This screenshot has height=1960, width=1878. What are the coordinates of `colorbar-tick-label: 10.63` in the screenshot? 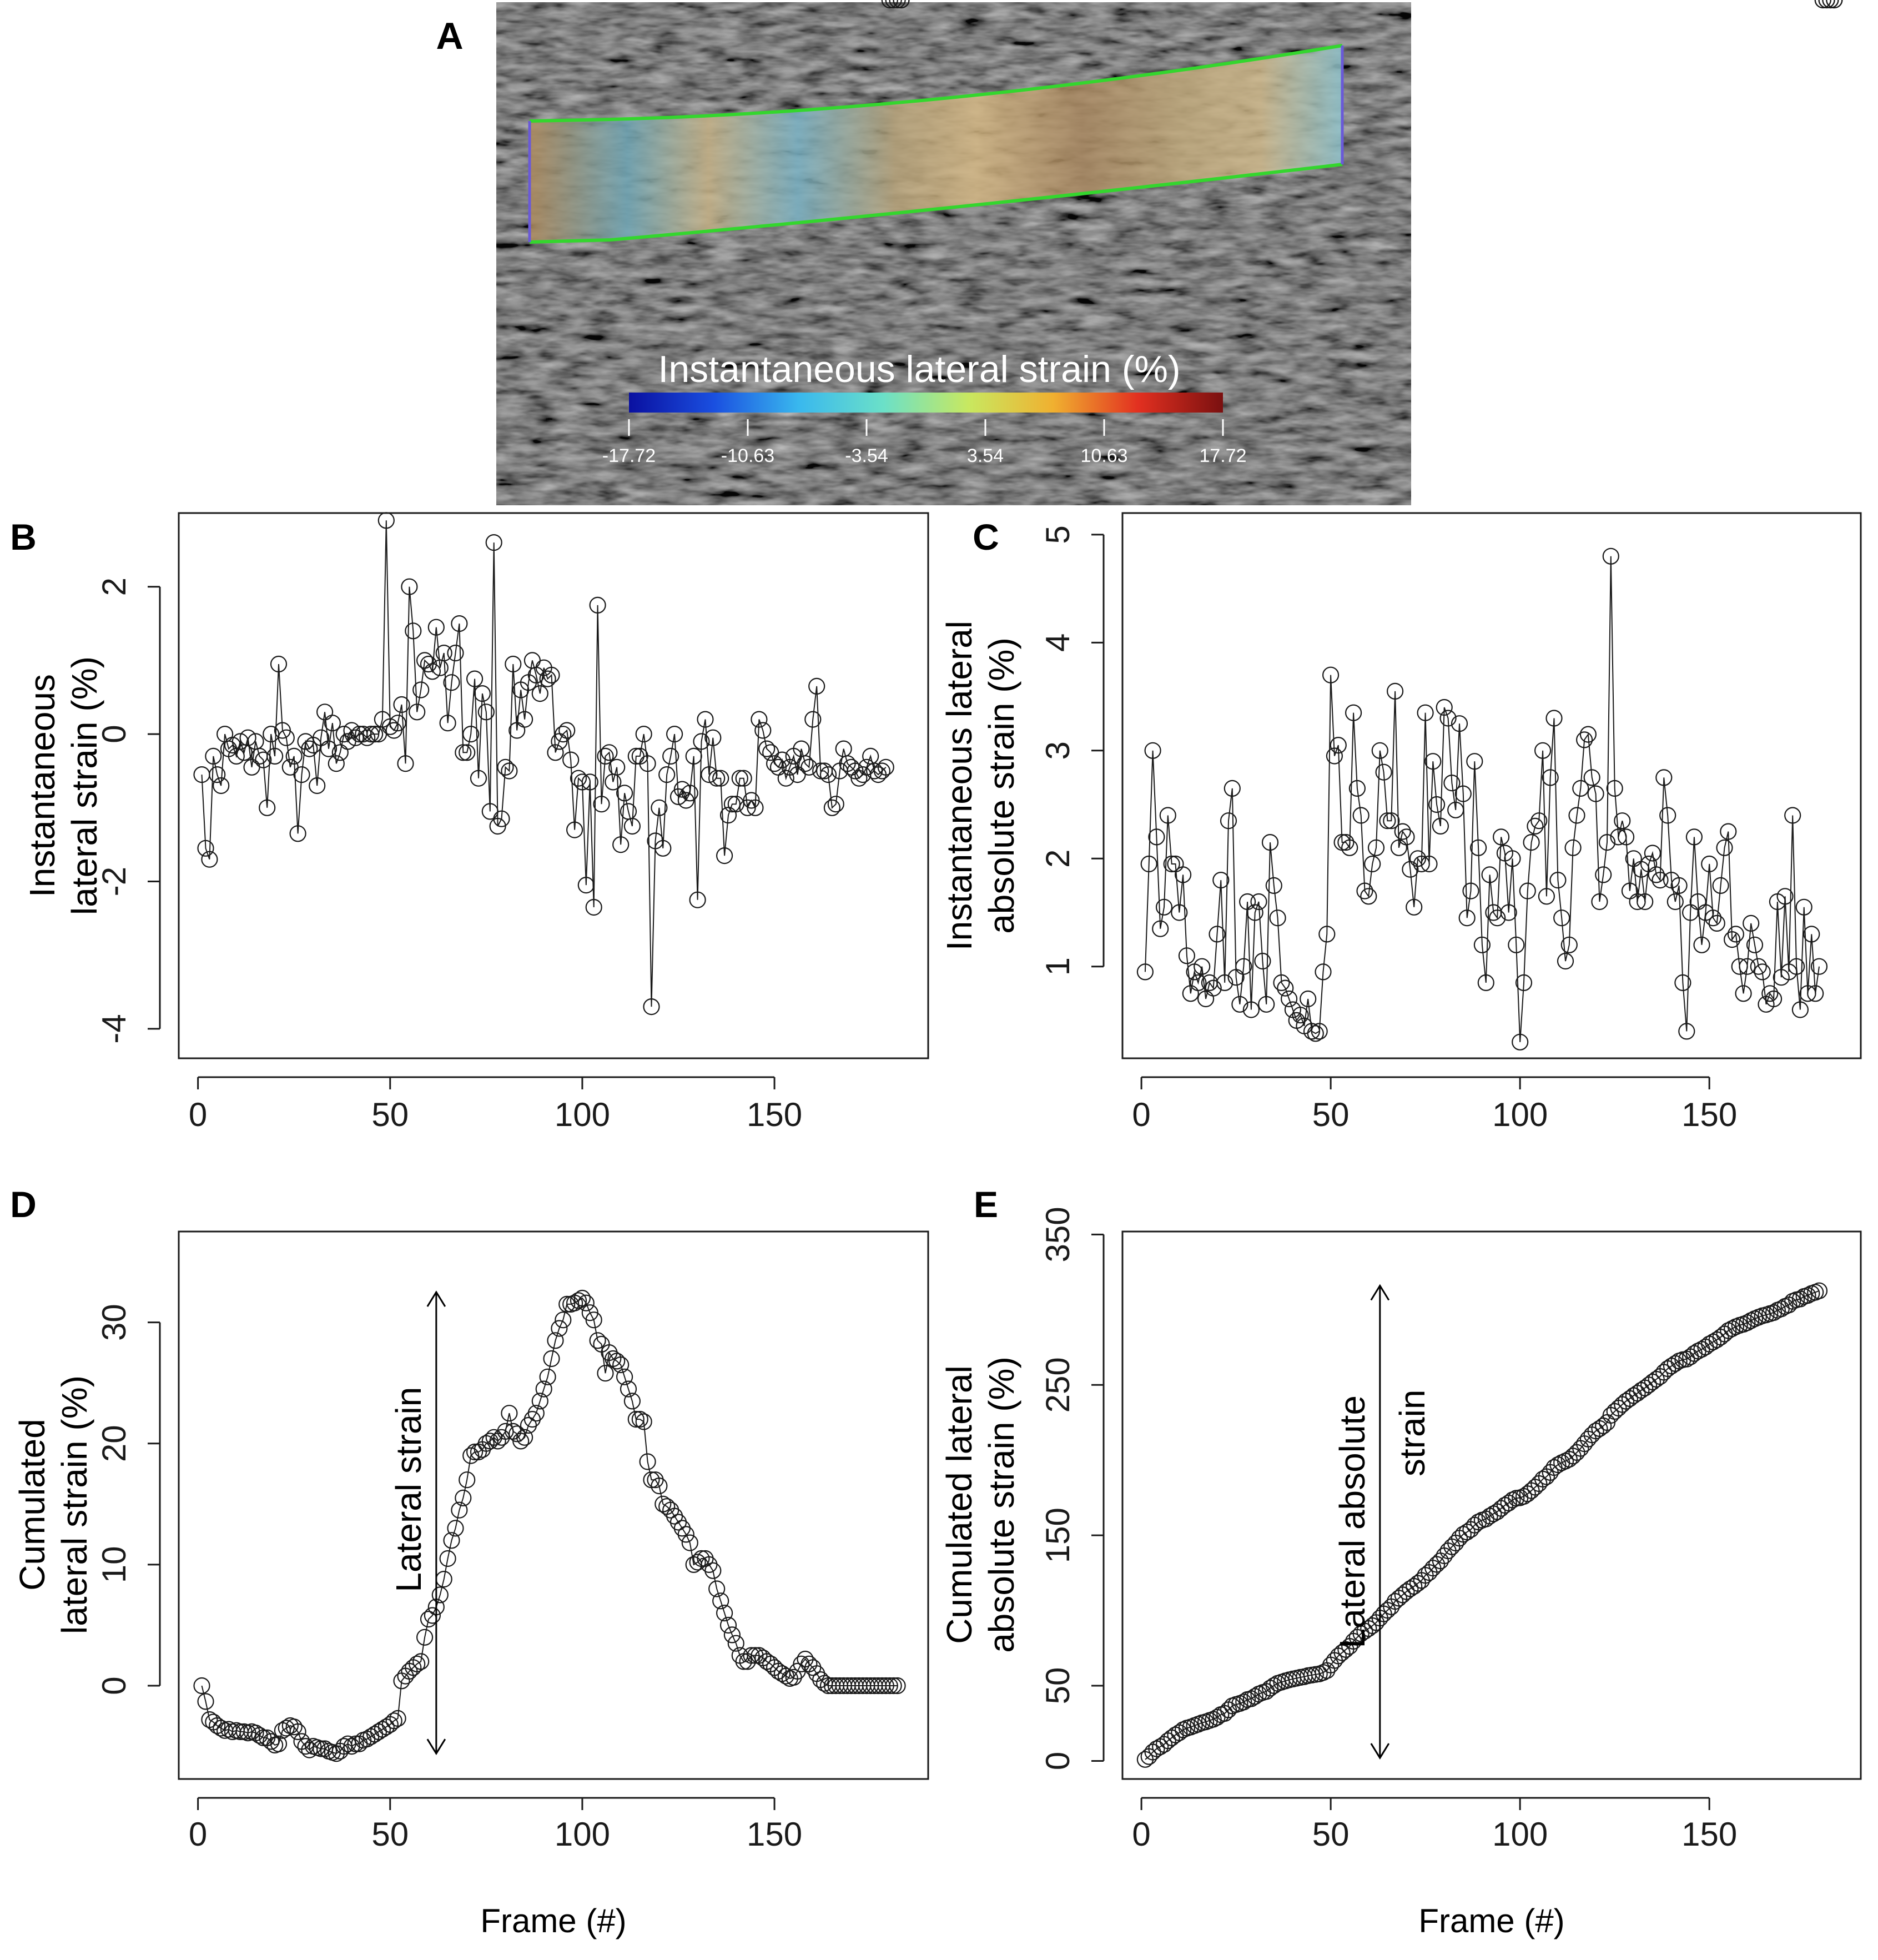 It's located at (1103, 455).